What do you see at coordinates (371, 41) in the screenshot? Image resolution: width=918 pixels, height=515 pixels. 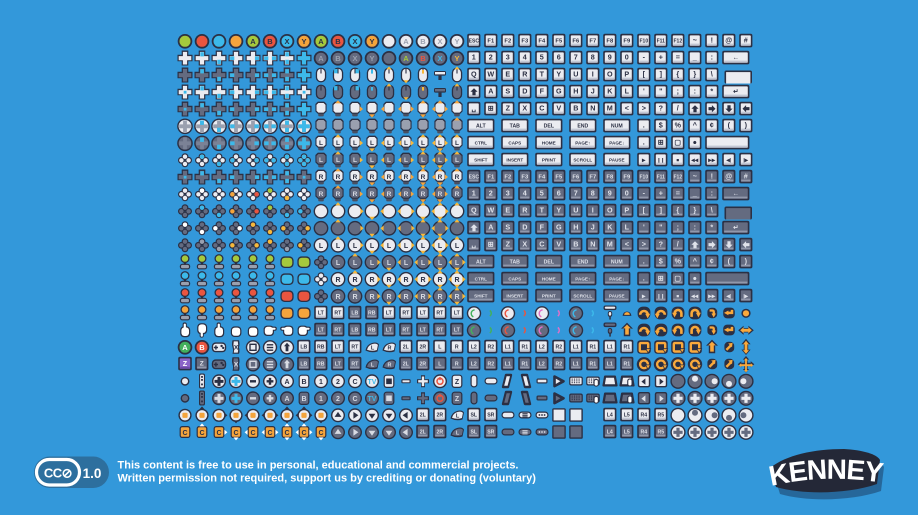 I see `svg-text: Y` at bounding box center [371, 41].